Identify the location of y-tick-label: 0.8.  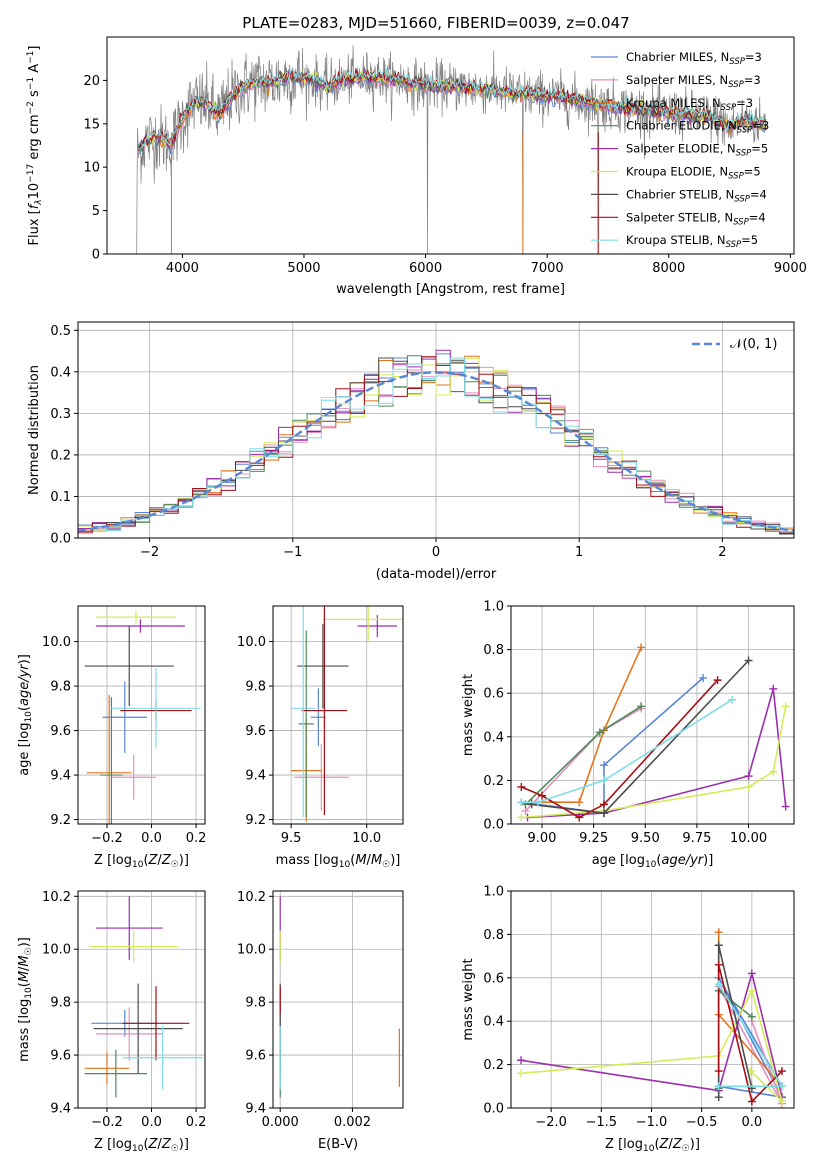
(493, 935).